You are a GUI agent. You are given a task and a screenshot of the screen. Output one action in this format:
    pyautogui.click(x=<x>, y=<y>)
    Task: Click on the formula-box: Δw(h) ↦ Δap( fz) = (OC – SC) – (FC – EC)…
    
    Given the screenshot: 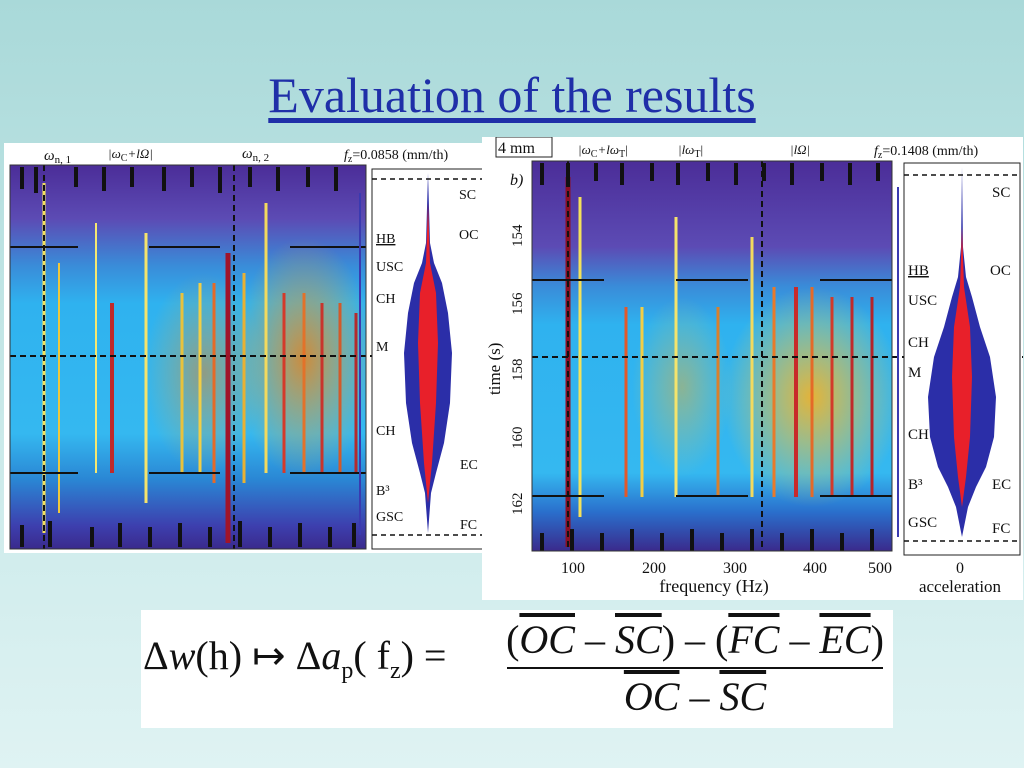 What is the action you would take?
    pyautogui.click(x=517, y=669)
    